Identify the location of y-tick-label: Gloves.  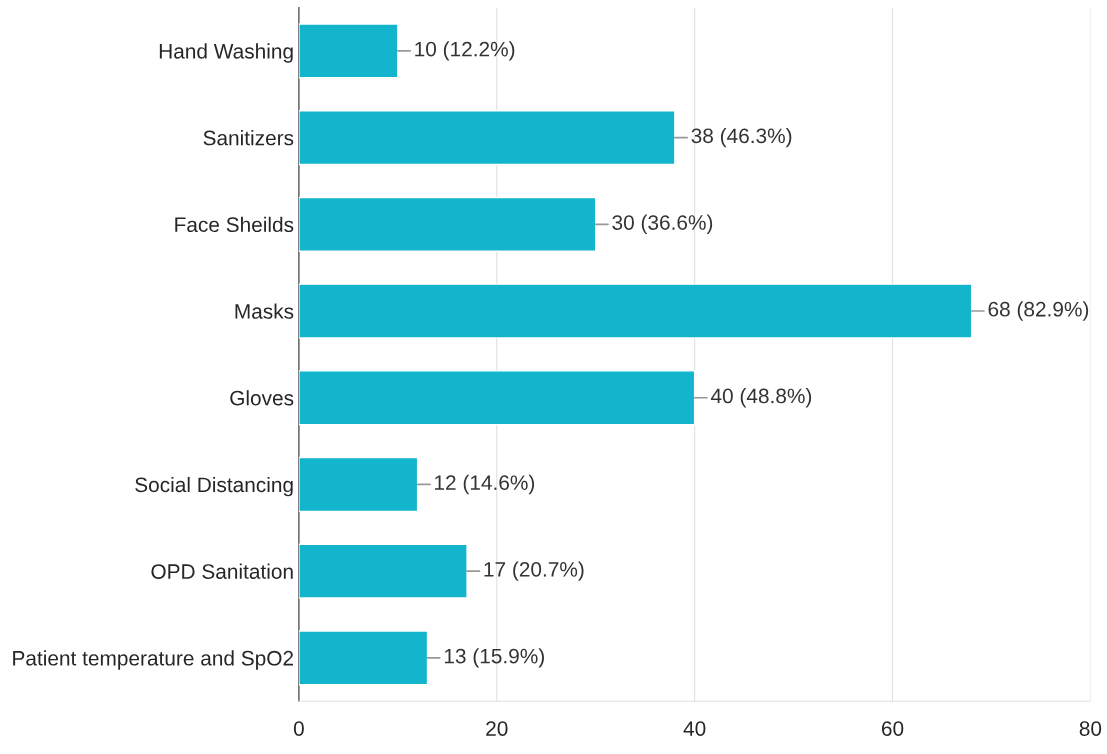
(262, 398).